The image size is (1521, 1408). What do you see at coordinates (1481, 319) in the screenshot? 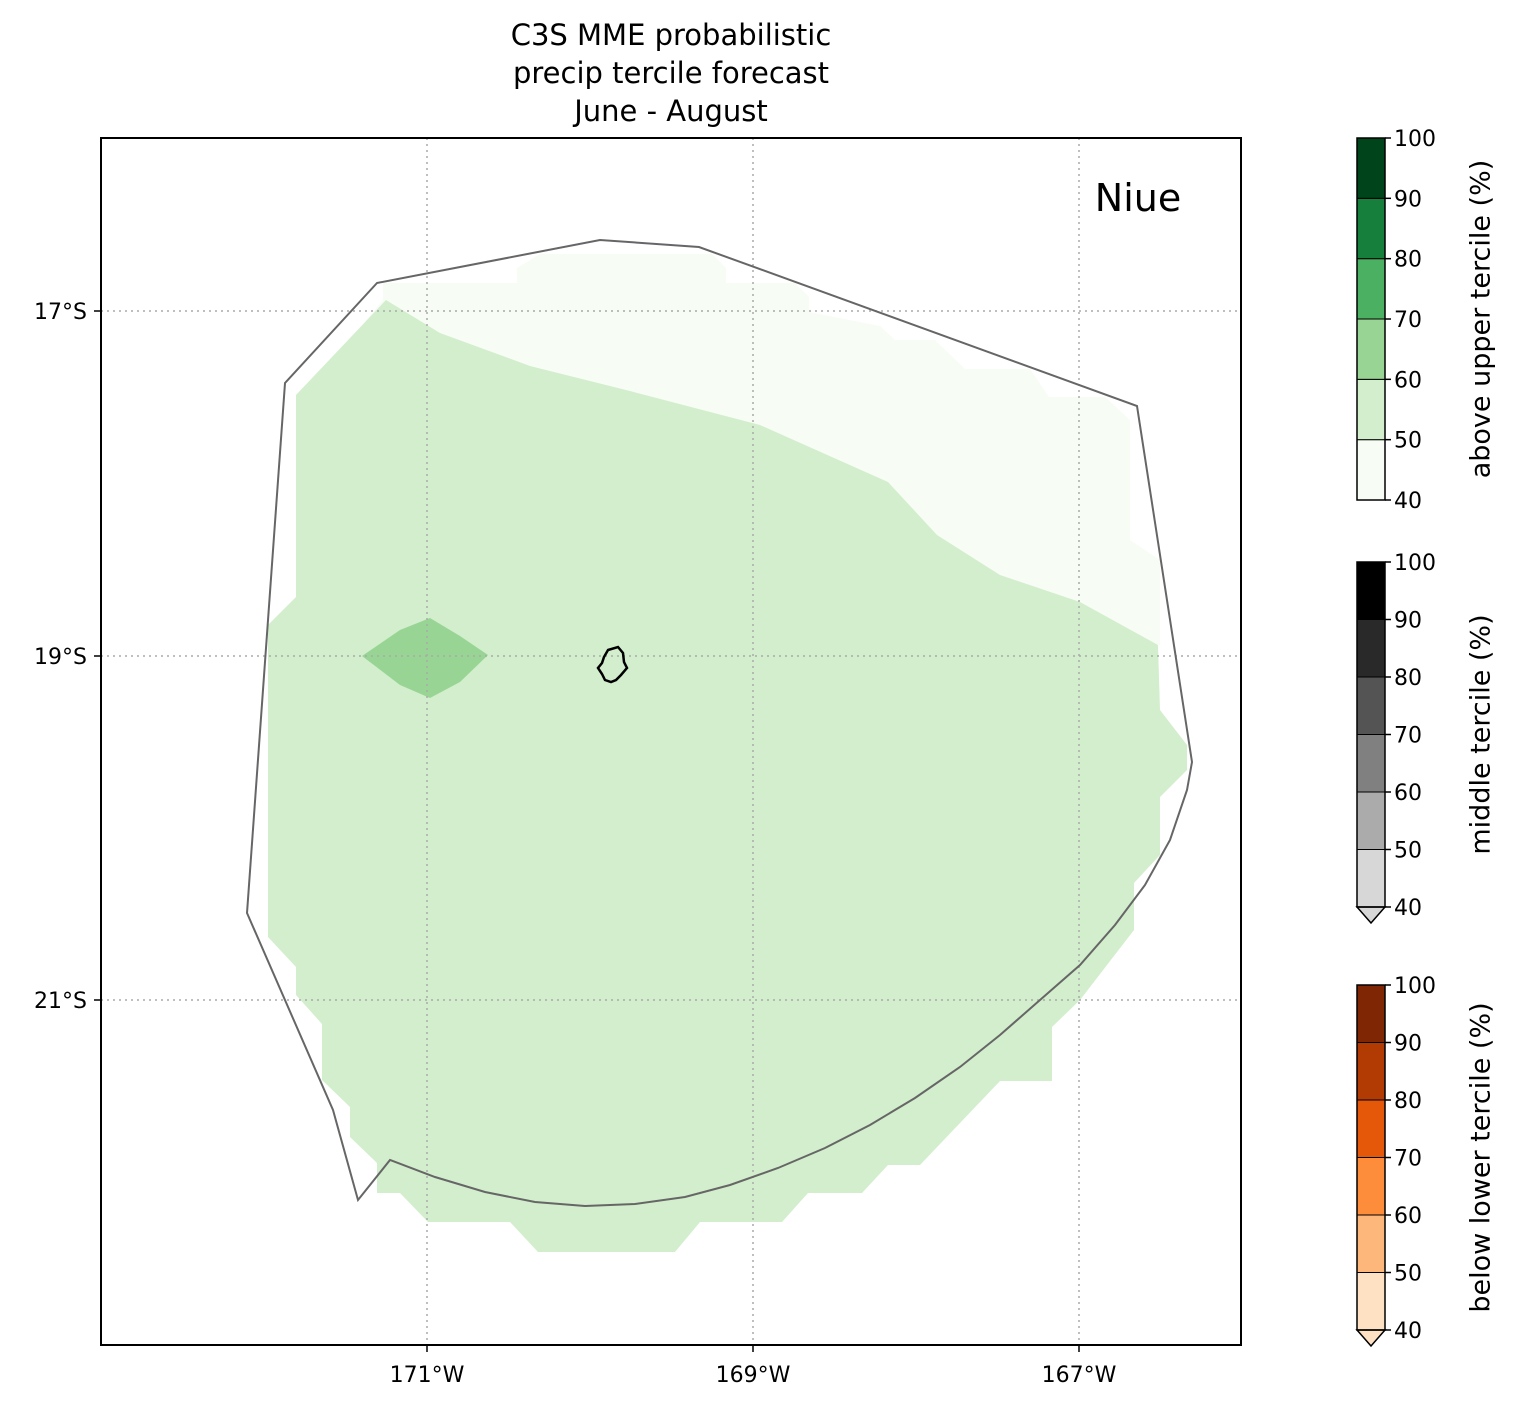
I see `colorbar-above-label: above upper tercile (%)` at bounding box center [1481, 319].